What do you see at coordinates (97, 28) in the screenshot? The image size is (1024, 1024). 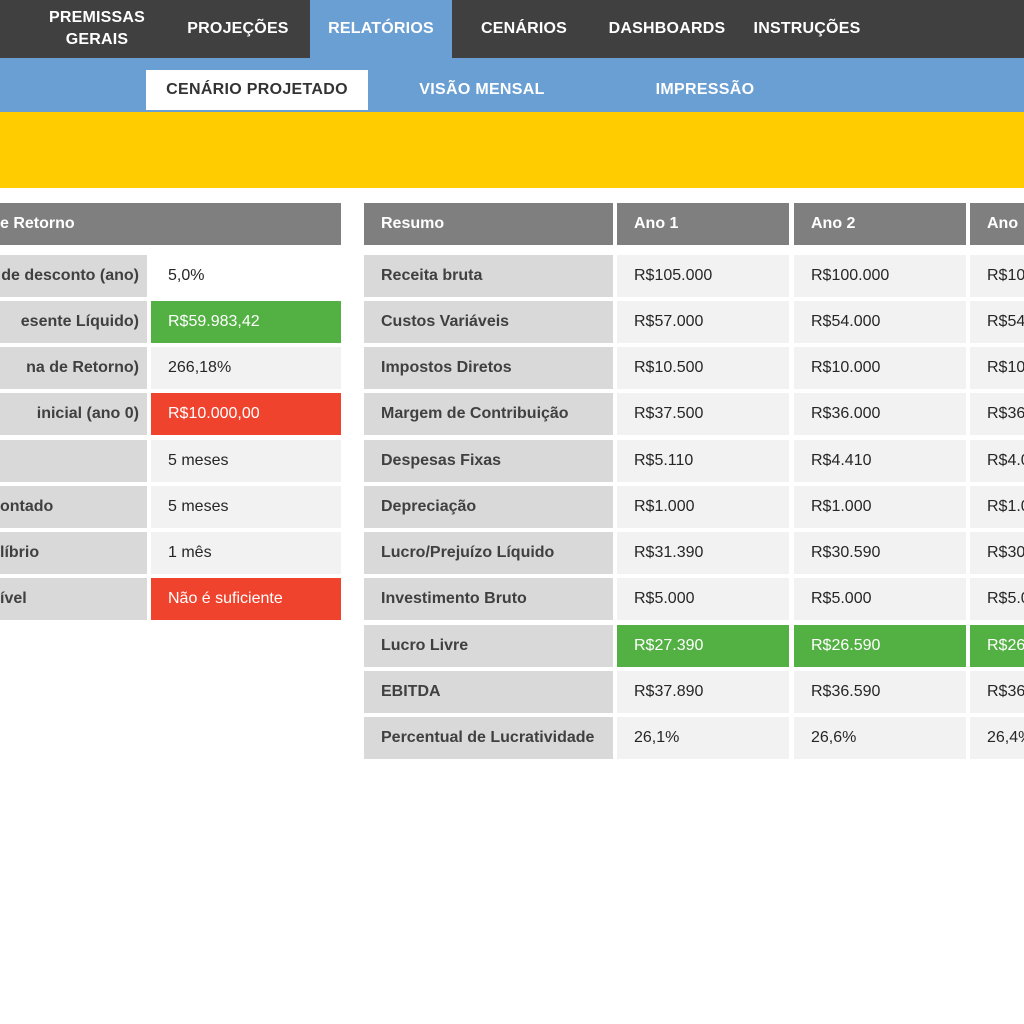 I see `nav-premissas-gerais: PREMISSAS GERAIS` at bounding box center [97, 28].